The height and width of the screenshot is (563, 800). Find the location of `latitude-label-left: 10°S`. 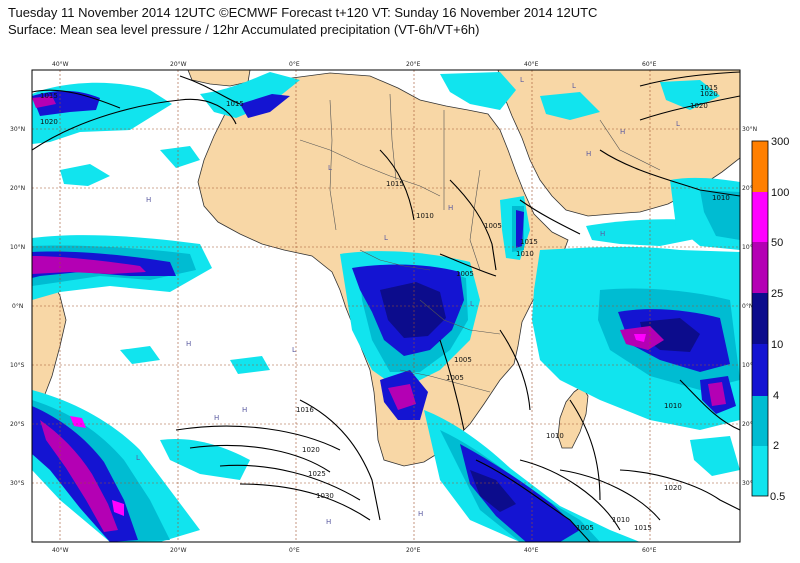

latitude-label-left: 10°S is located at coordinates (17, 365).